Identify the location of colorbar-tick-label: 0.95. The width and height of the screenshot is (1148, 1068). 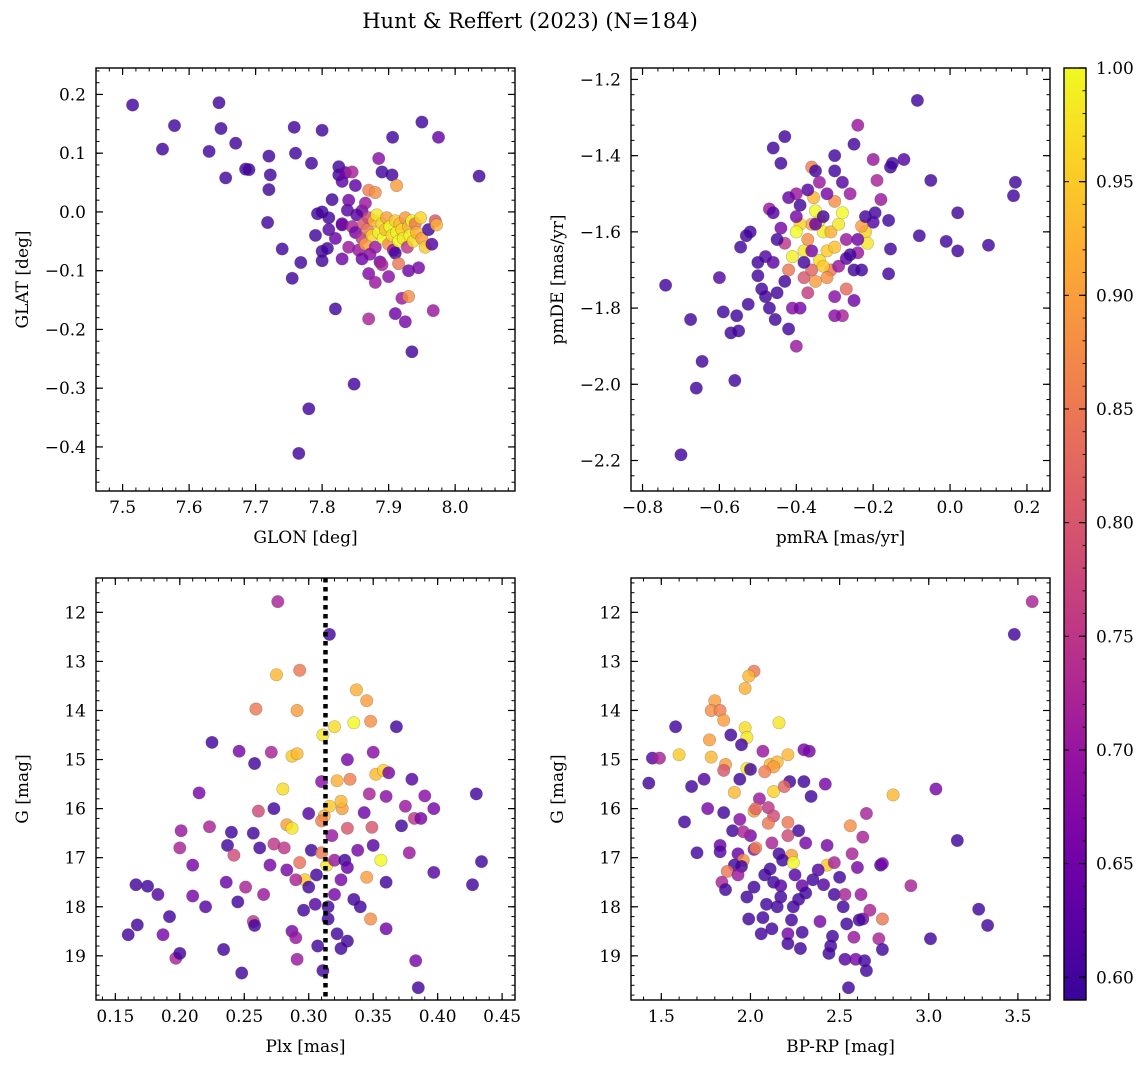
(1115, 183).